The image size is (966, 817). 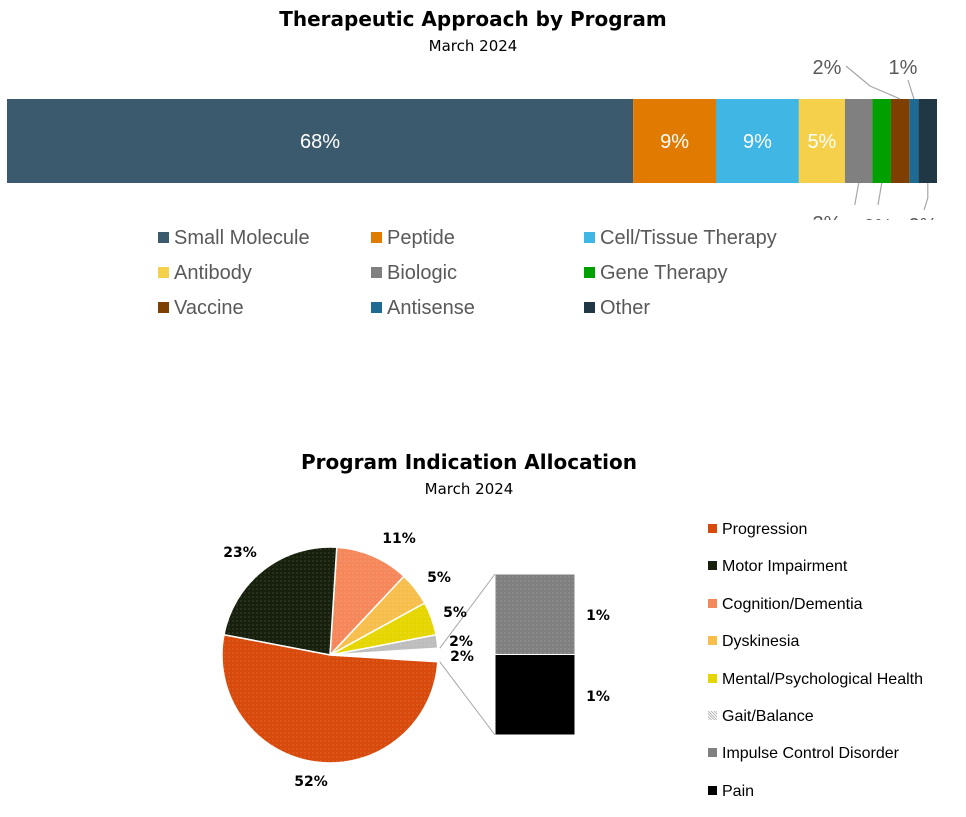 What do you see at coordinates (765, 529) in the screenshot?
I see `legend-label: Progression` at bounding box center [765, 529].